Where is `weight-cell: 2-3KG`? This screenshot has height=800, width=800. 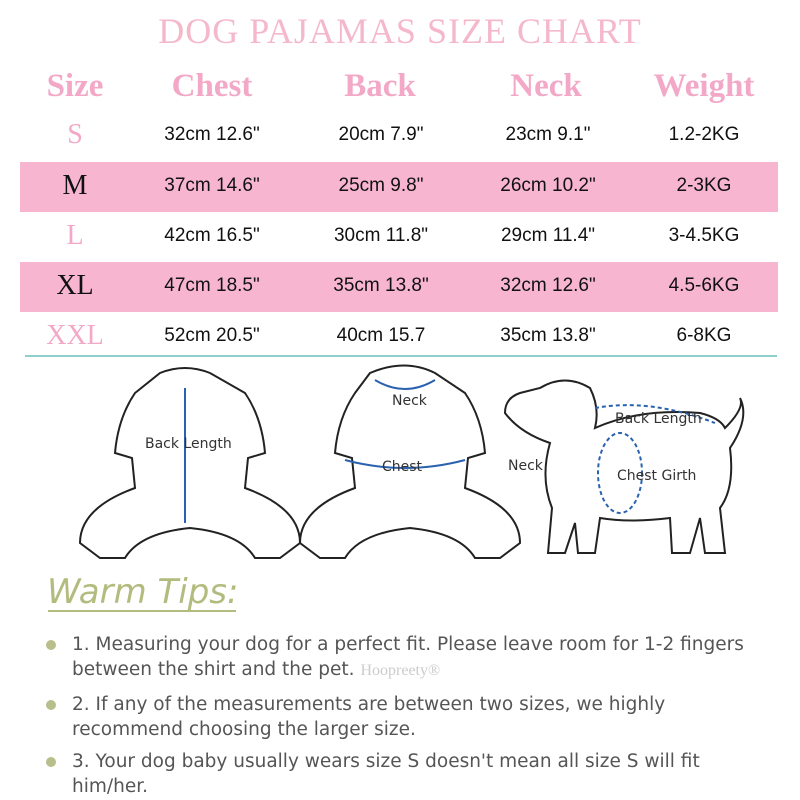 weight-cell: 2-3KG is located at coordinates (704, 185).